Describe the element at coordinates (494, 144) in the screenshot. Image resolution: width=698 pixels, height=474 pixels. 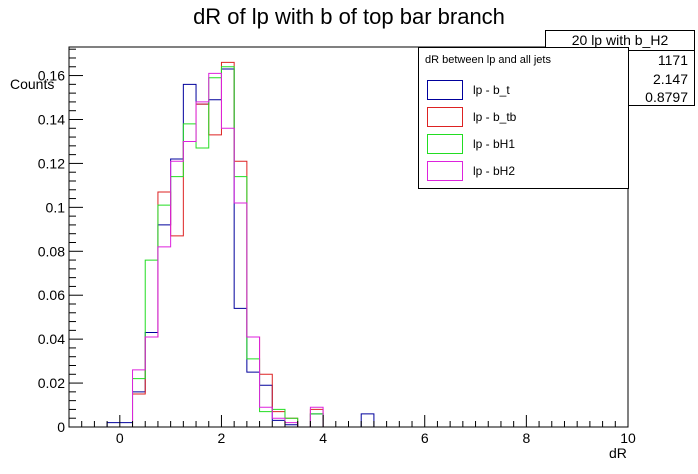
I see `legend-label-bh1: lp - bH1` at that location.